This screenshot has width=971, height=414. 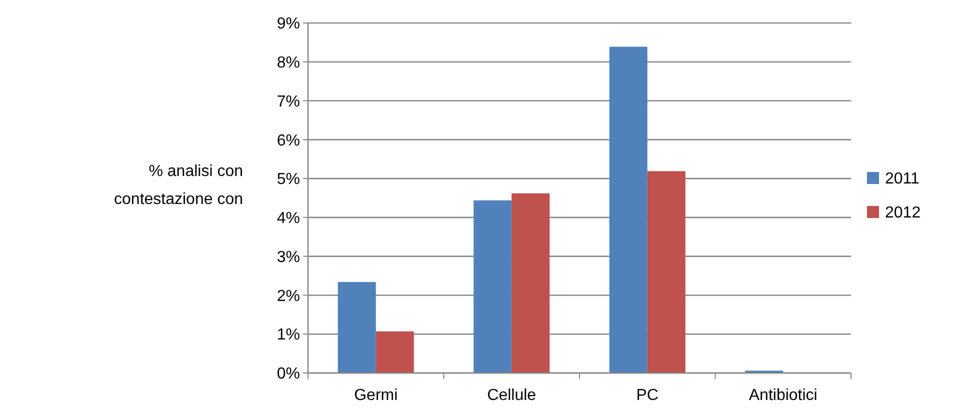 What do you see at coordinates (903, 213) in the screenshot?
I see `legend-label: 2012` at bounding box center [903, 213].